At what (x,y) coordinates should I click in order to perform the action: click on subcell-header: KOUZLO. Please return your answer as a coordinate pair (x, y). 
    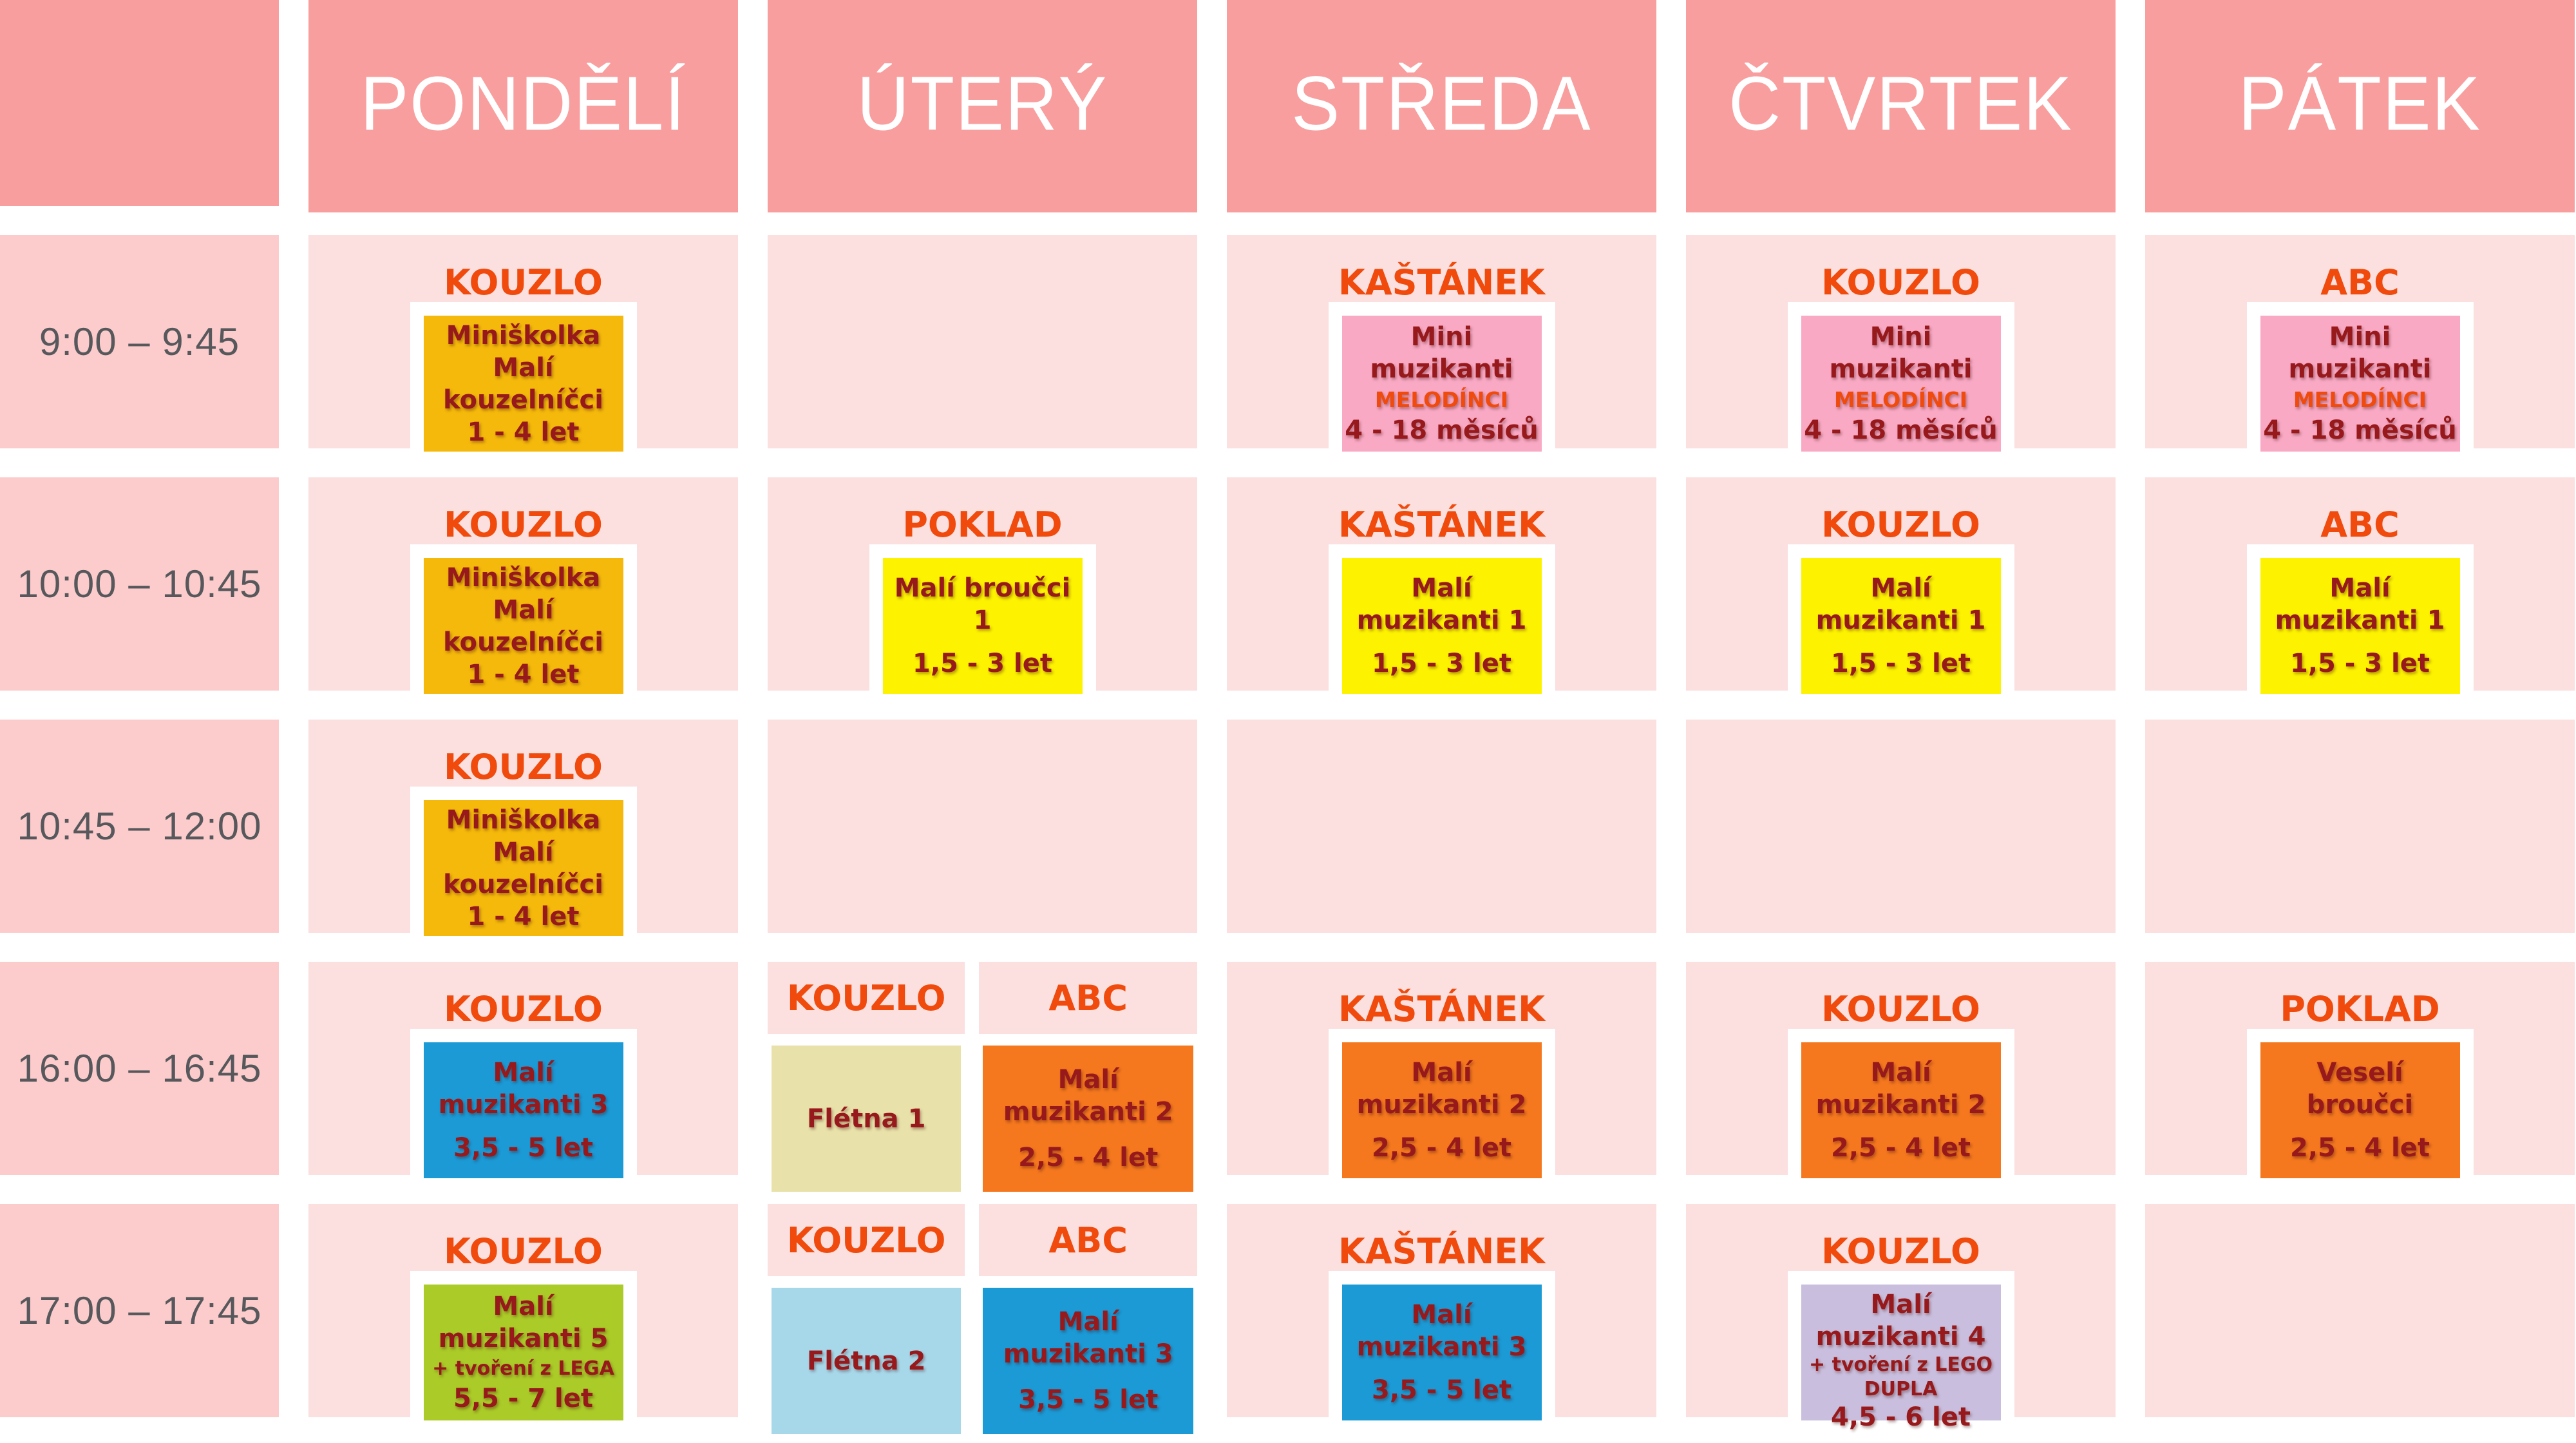
    Looking at the image, I should click on (867, 998).